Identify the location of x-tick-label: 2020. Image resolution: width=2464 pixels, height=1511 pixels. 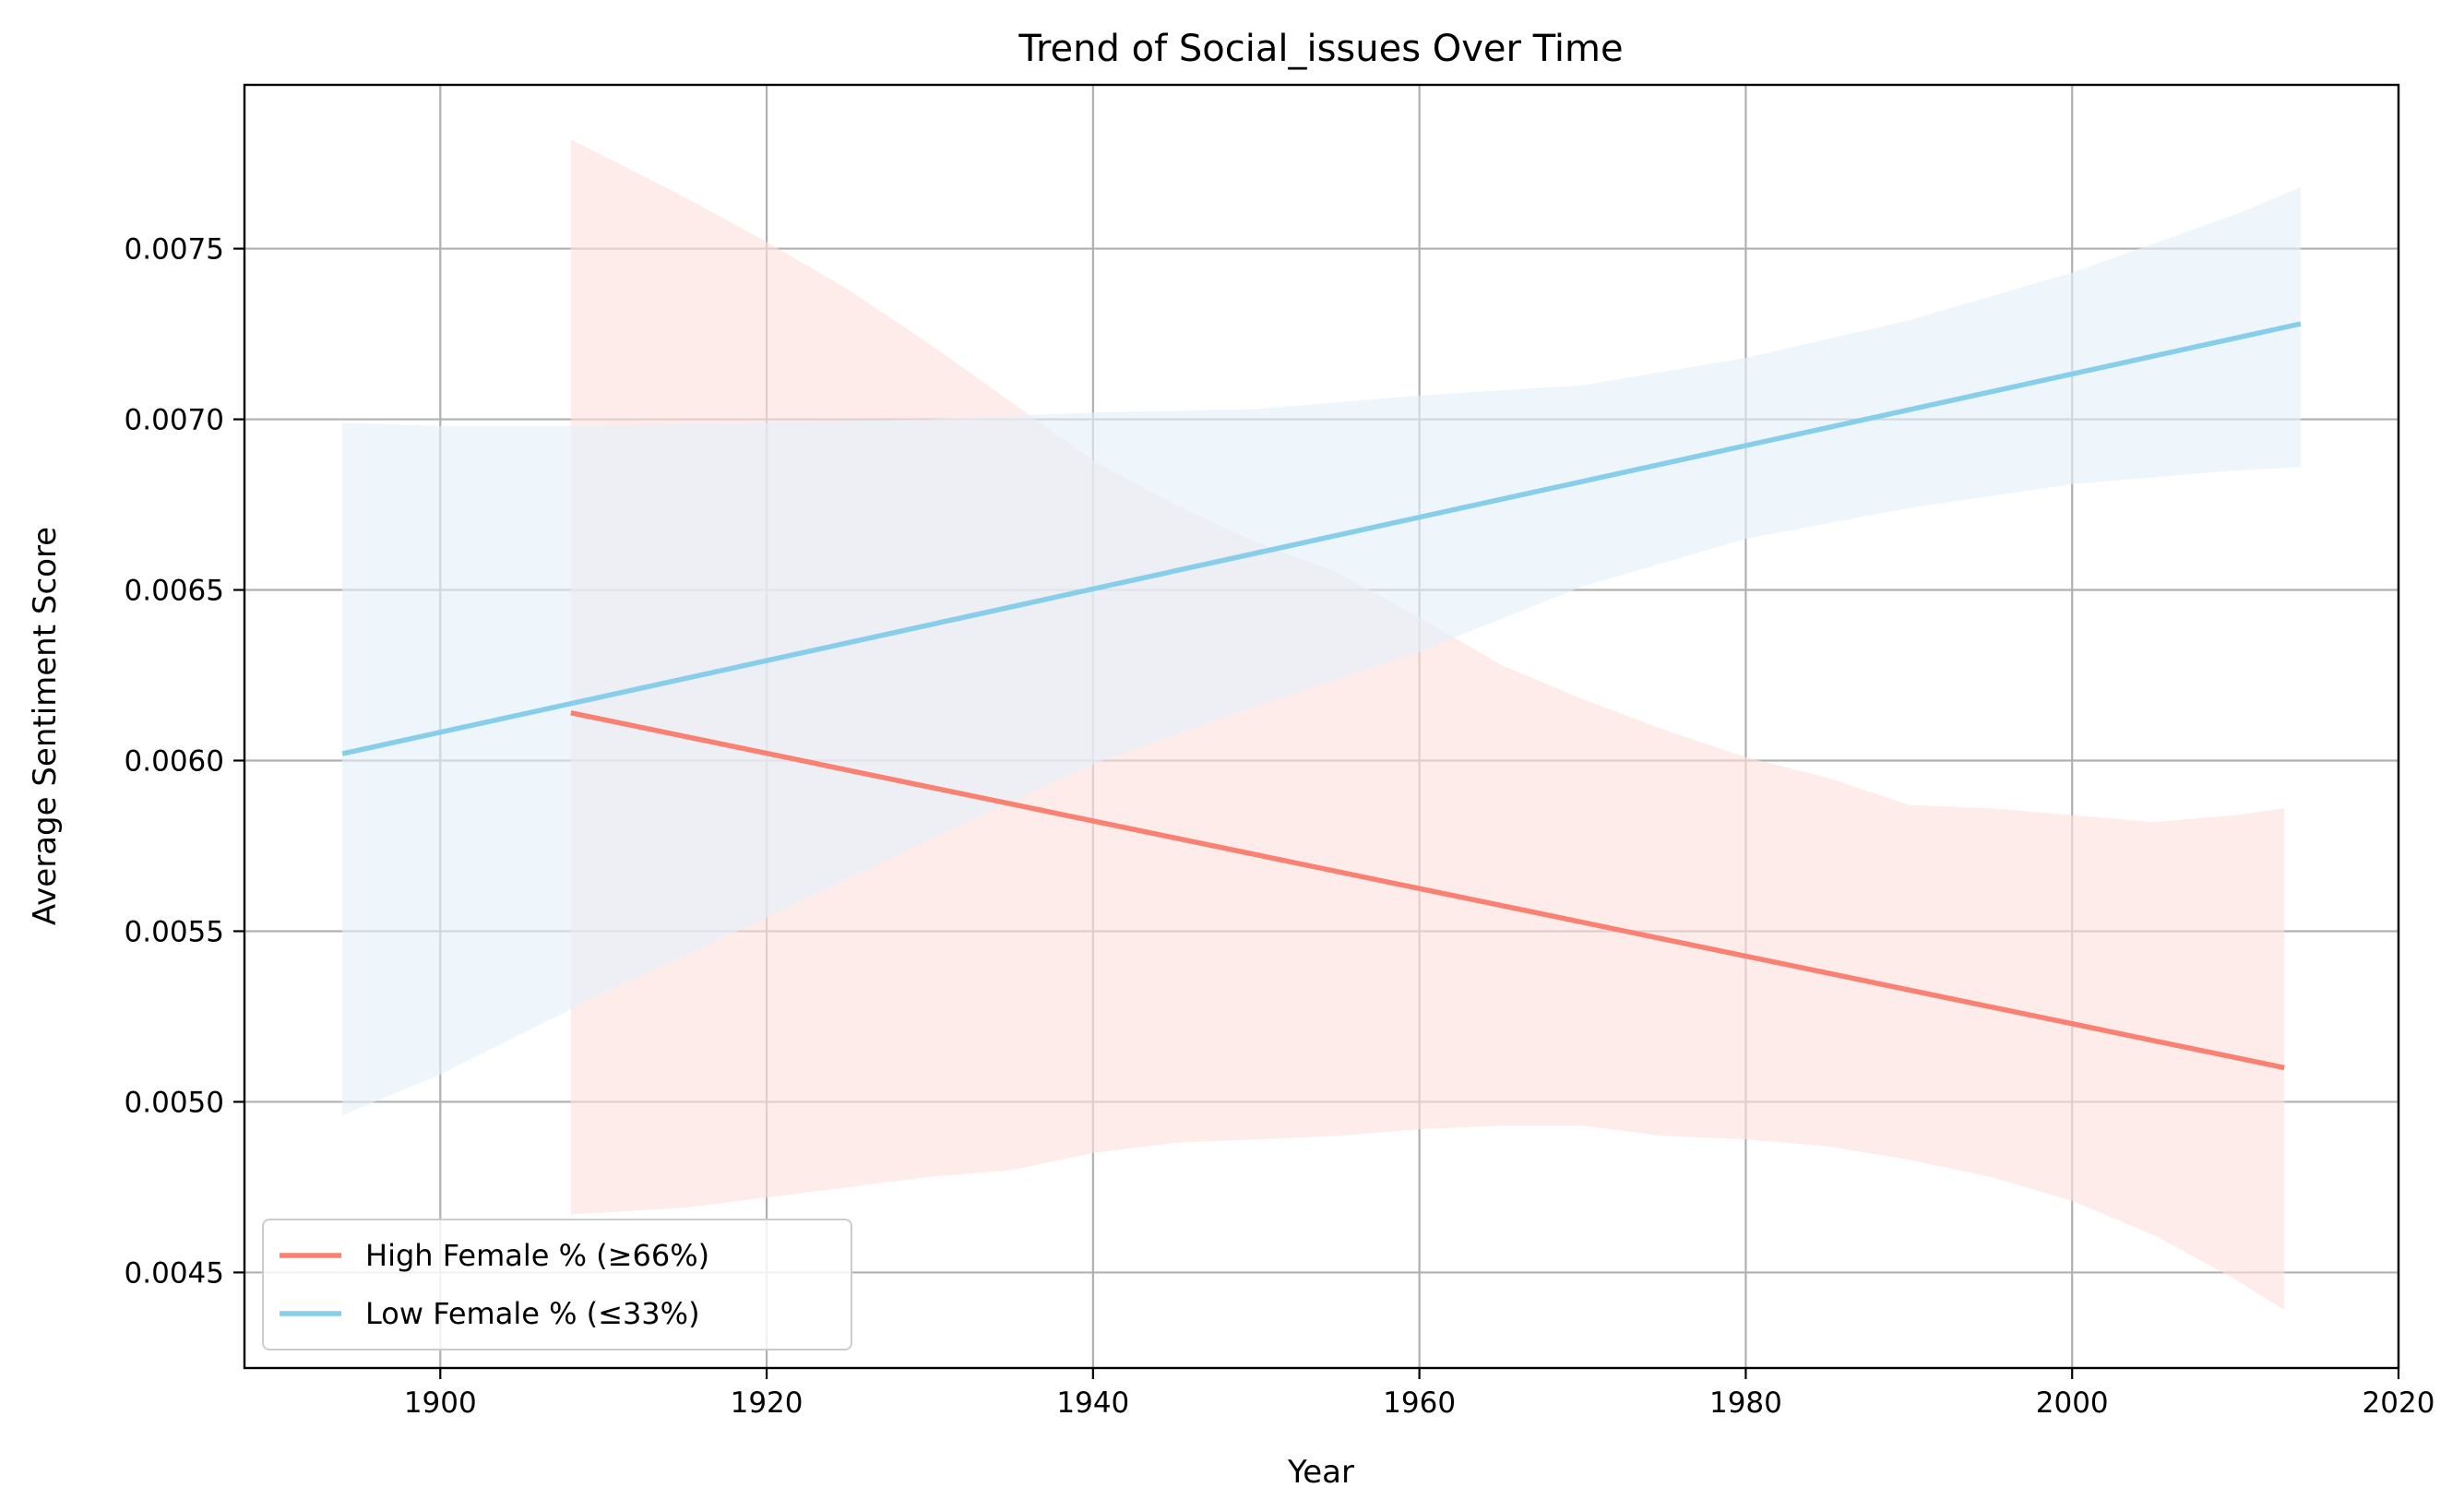
(2399, 1403).